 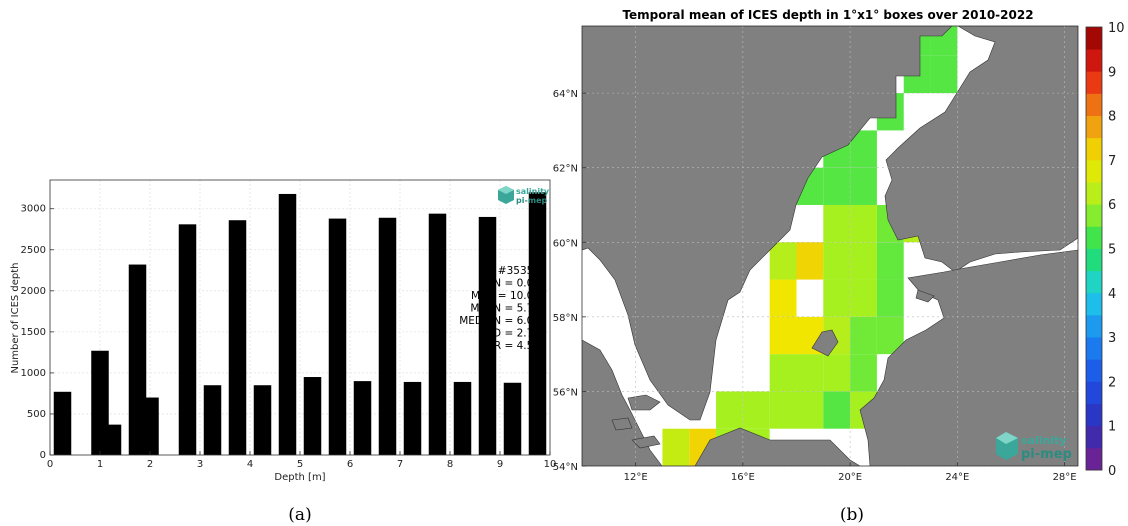 I want to click on stat-line: STD = 2.75, so click(x=510, y=334).